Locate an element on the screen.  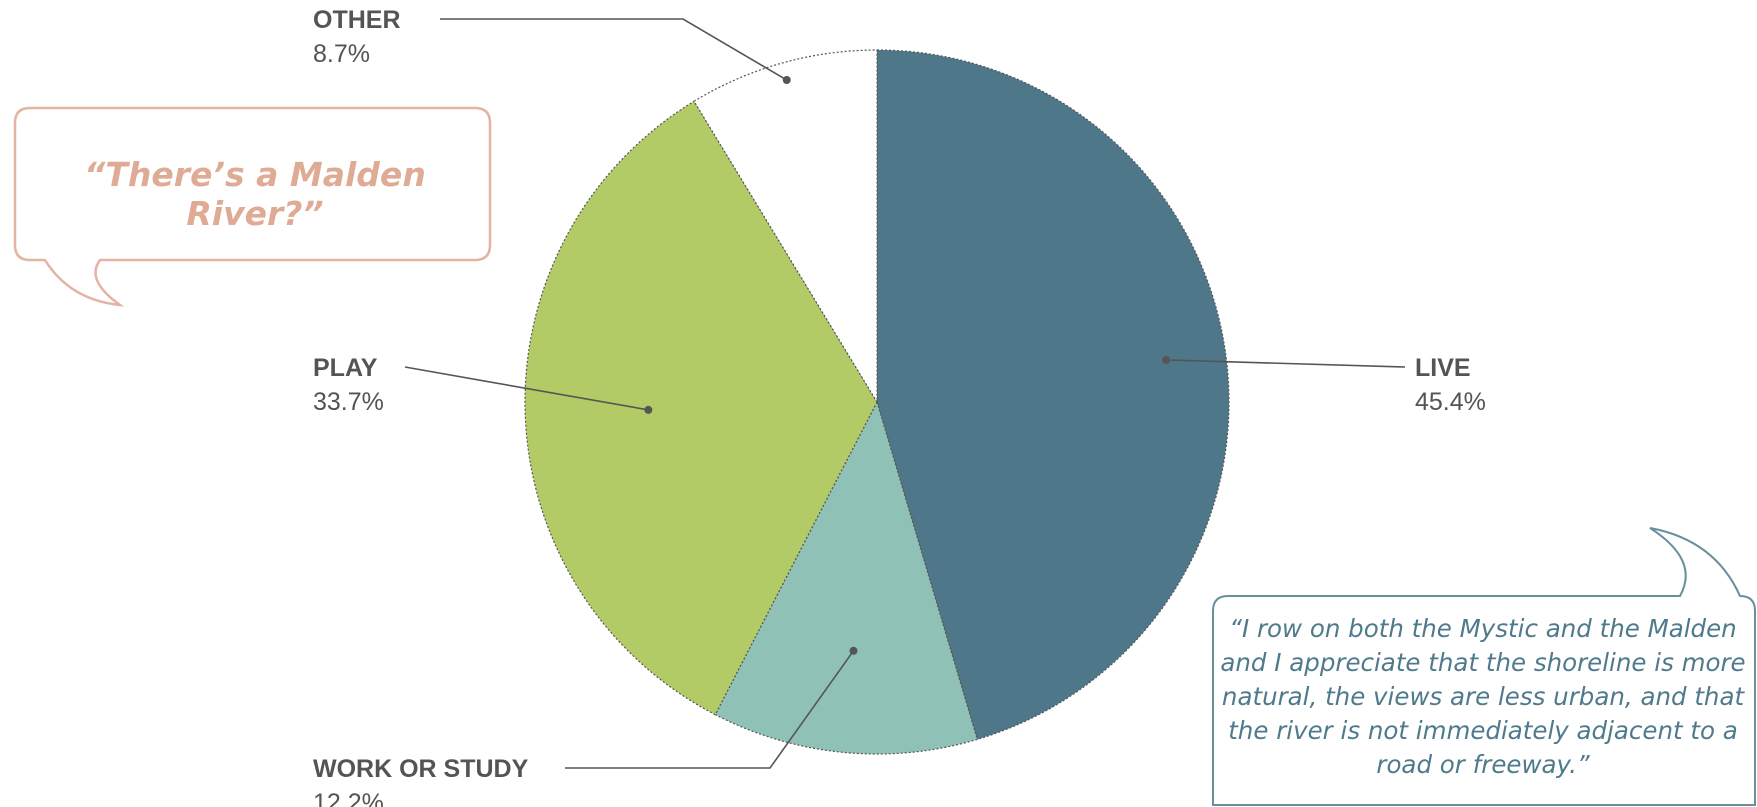
slice-value-label: 8.7% is located at coordinates (341, 54).